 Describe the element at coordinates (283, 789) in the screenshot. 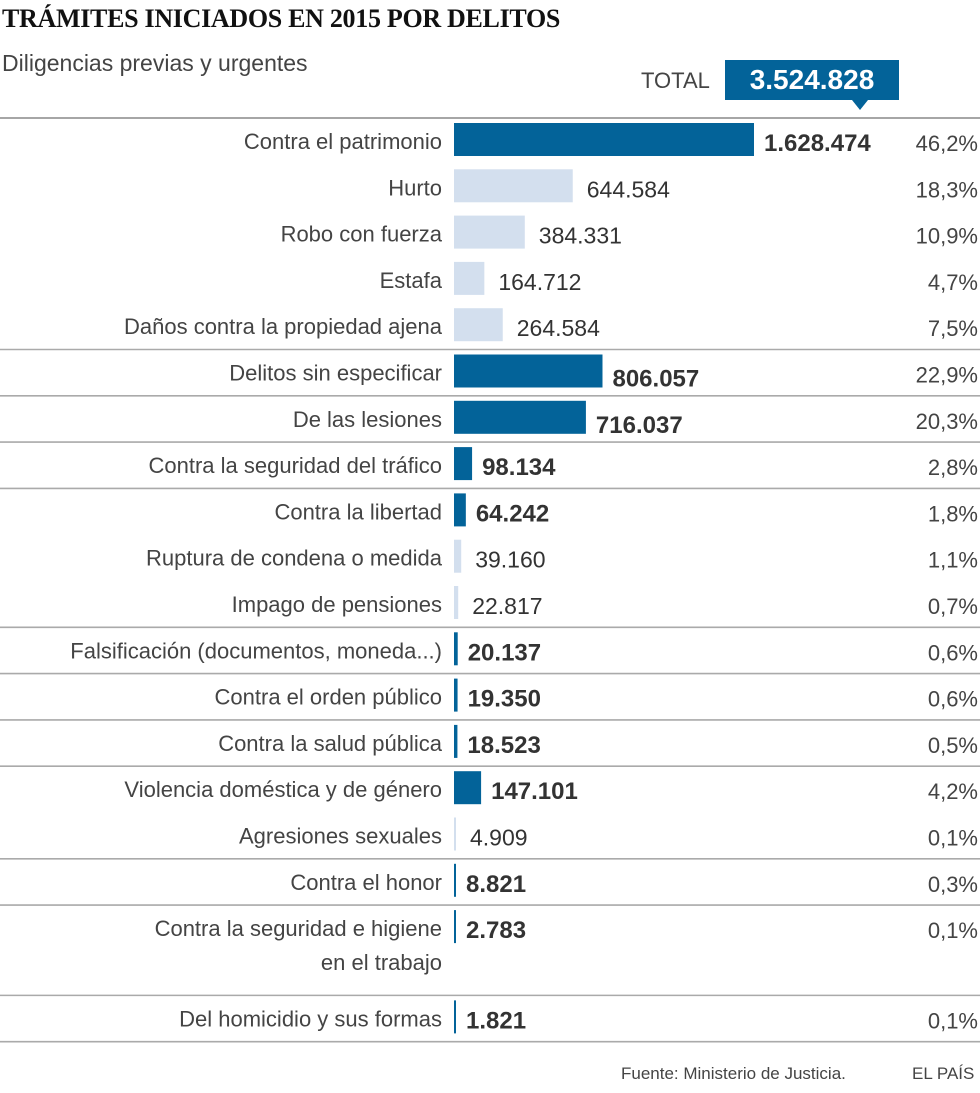

I see `category-label: Violencia doméstica y de género` at that location.